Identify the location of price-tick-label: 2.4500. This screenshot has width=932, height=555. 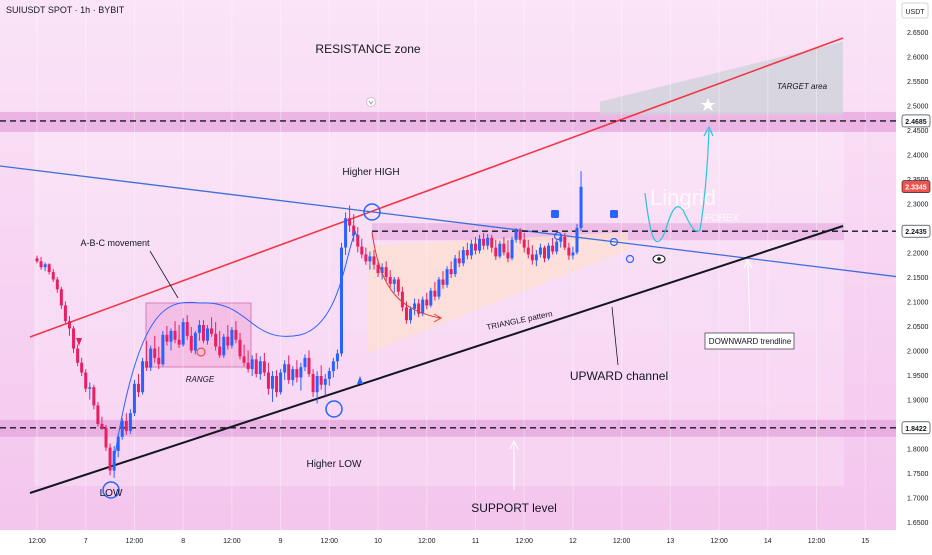
(918, 131).